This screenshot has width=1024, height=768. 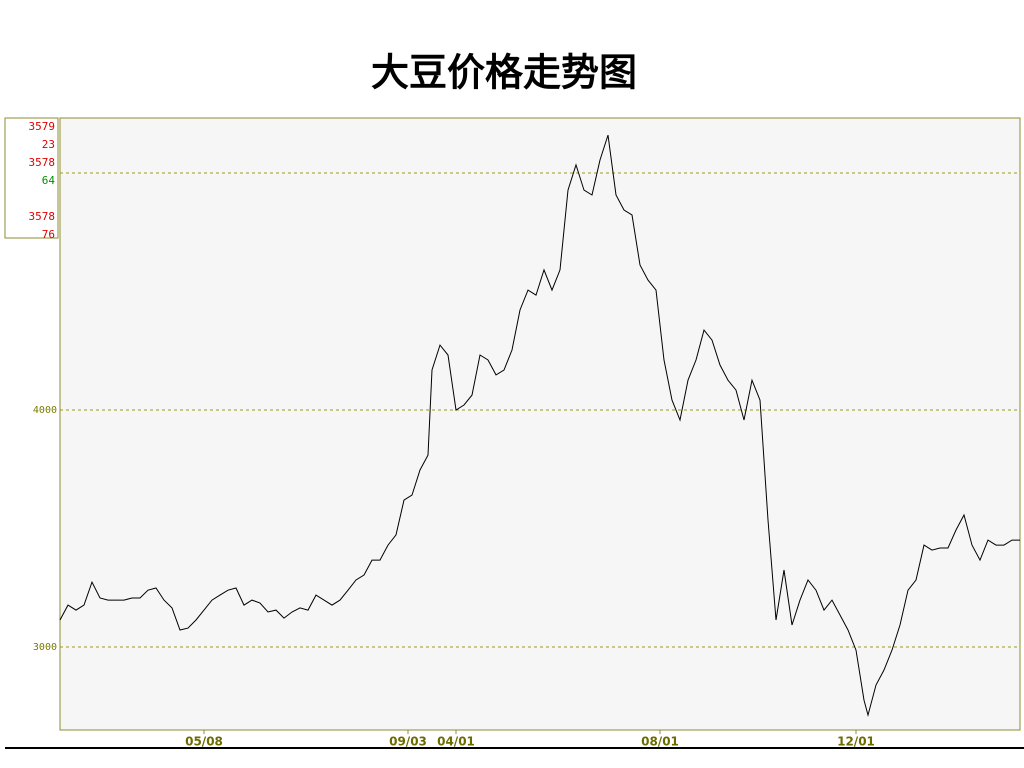 What do you see at coordinates (45, 647) in the screenshot?
I see `y-tick-label: 3000` at bounding box center [45, 647].